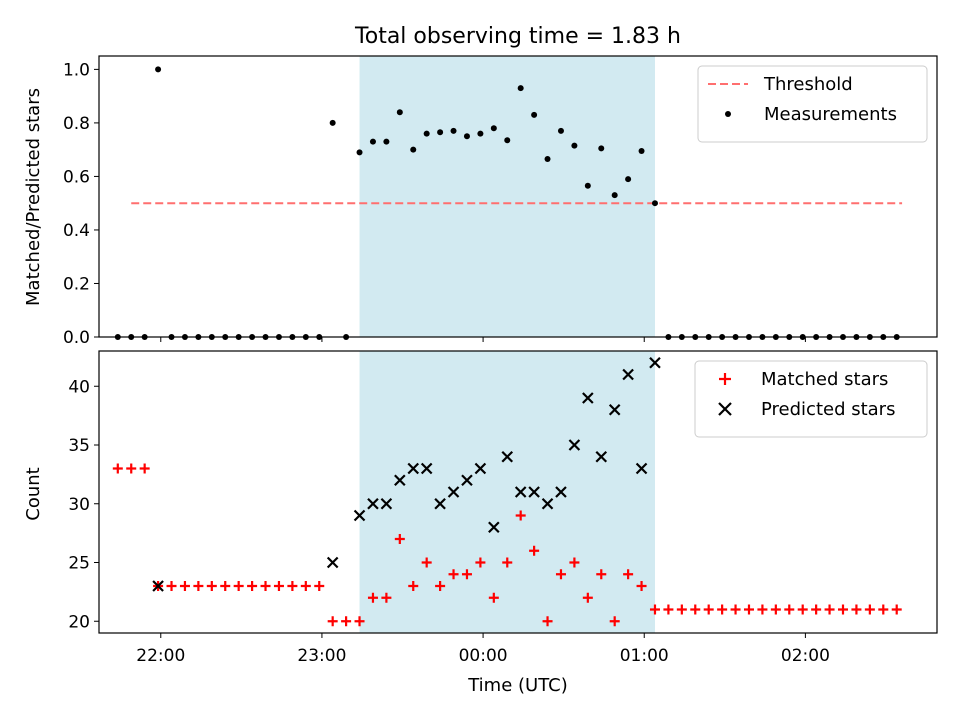 The width and height of the screenshot is (960, 724). Describe the element at coordinates (33, 493) in the screenshot. I see `ylabel-count: Count` at that location.